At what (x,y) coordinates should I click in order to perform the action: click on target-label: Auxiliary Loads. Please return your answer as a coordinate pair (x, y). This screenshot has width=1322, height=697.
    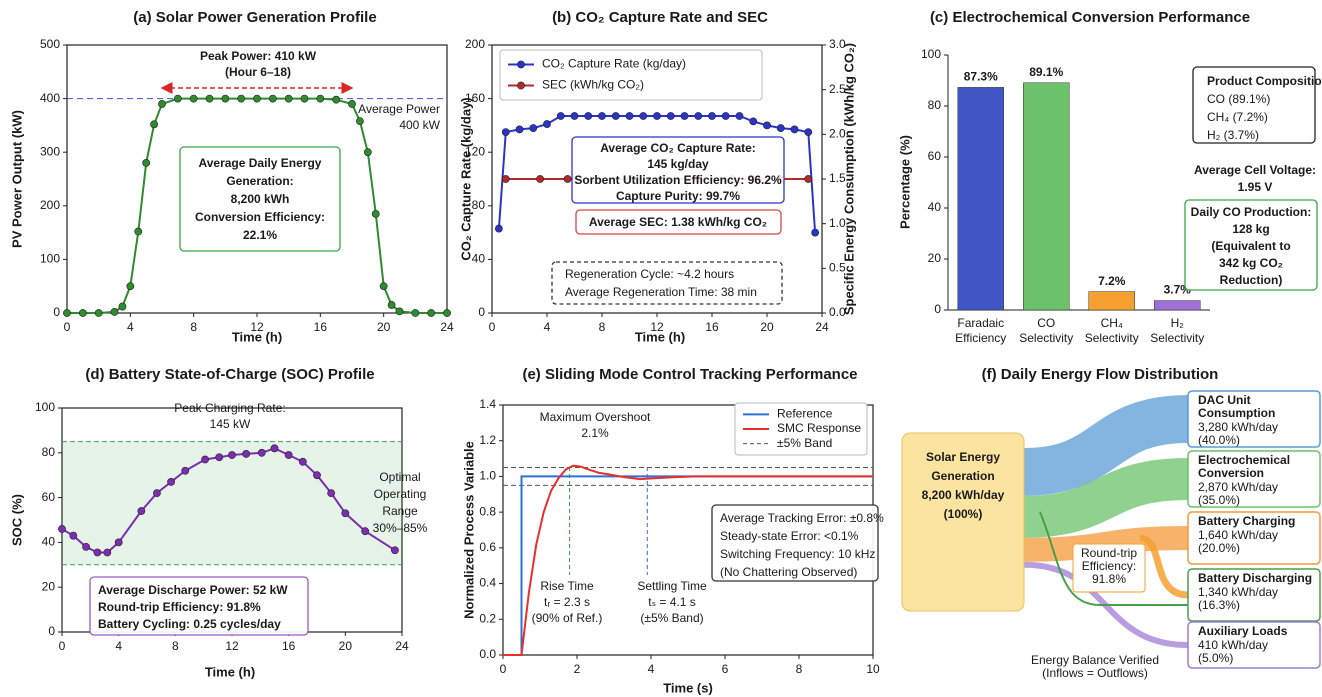
    Looking at the image, I should click on (1243, 631).